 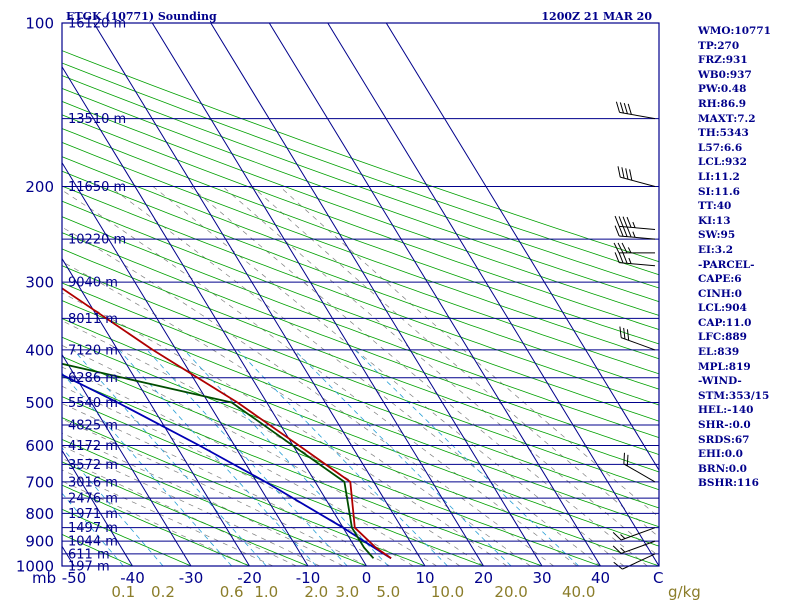 I want to click on index-row: -WIND-, so click(x=720, y=381).